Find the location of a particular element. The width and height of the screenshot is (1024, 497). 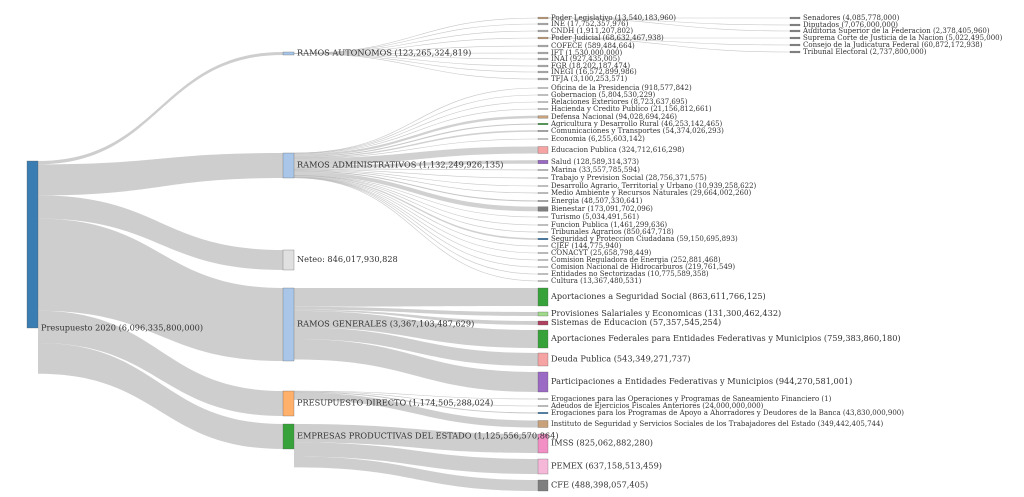

generales-item-1-node is located at coordinates (543, 314).